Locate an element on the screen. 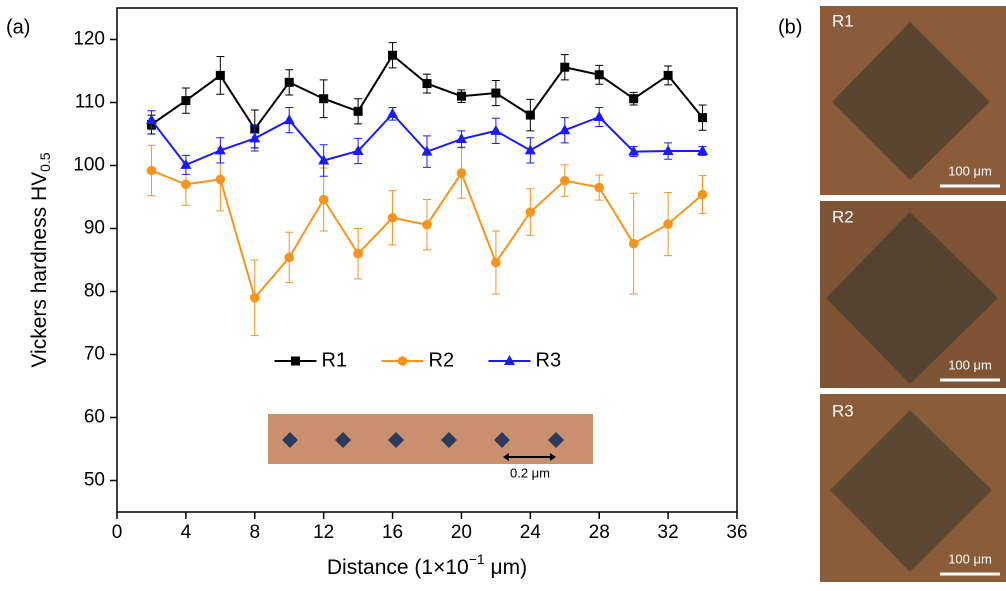  micrograph-label: R1 is located at coordinates (843, 20).